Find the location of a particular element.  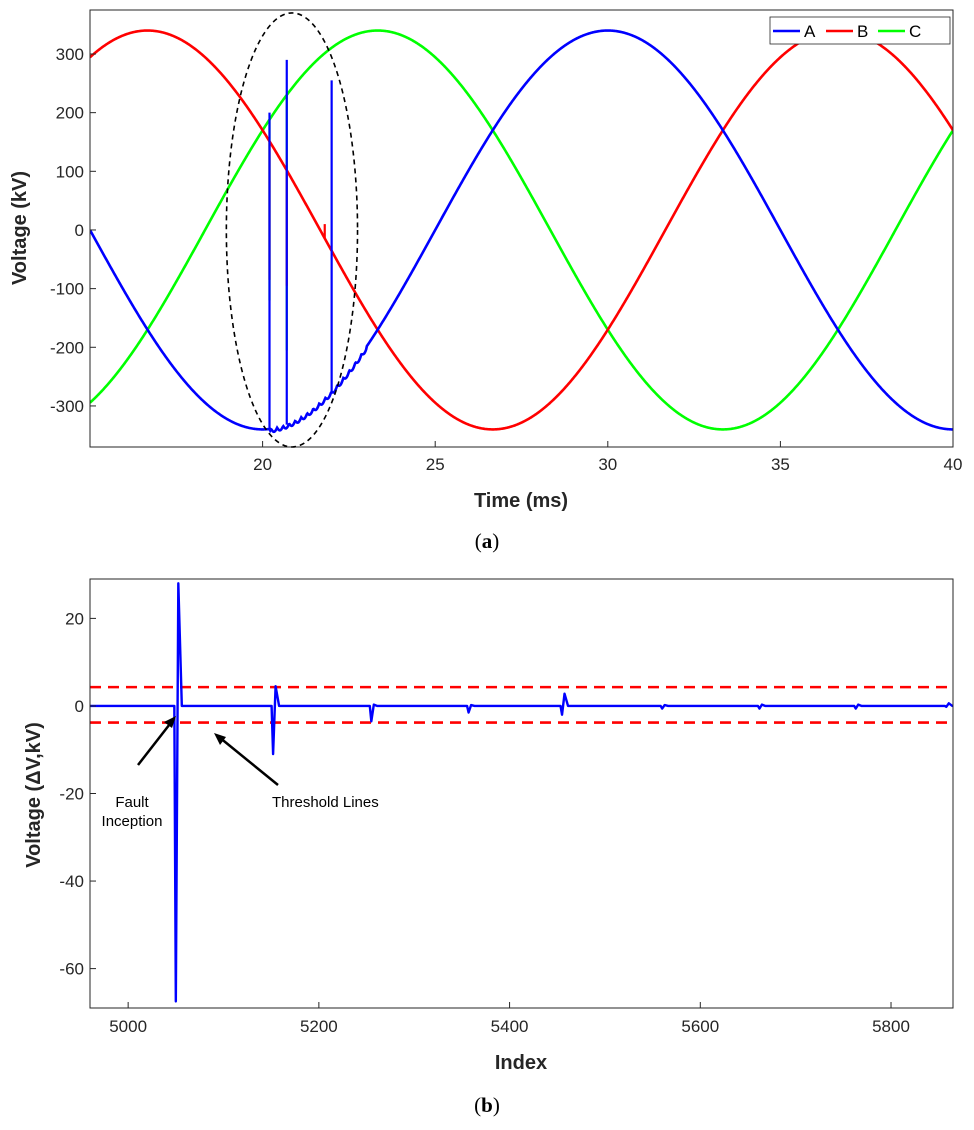

panel-label-b: (b) is located at coordinates (487, 1105).